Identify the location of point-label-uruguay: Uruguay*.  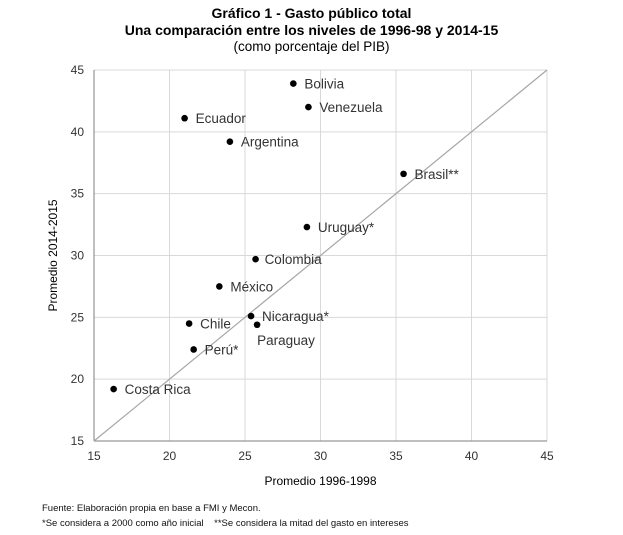
(346, 227).